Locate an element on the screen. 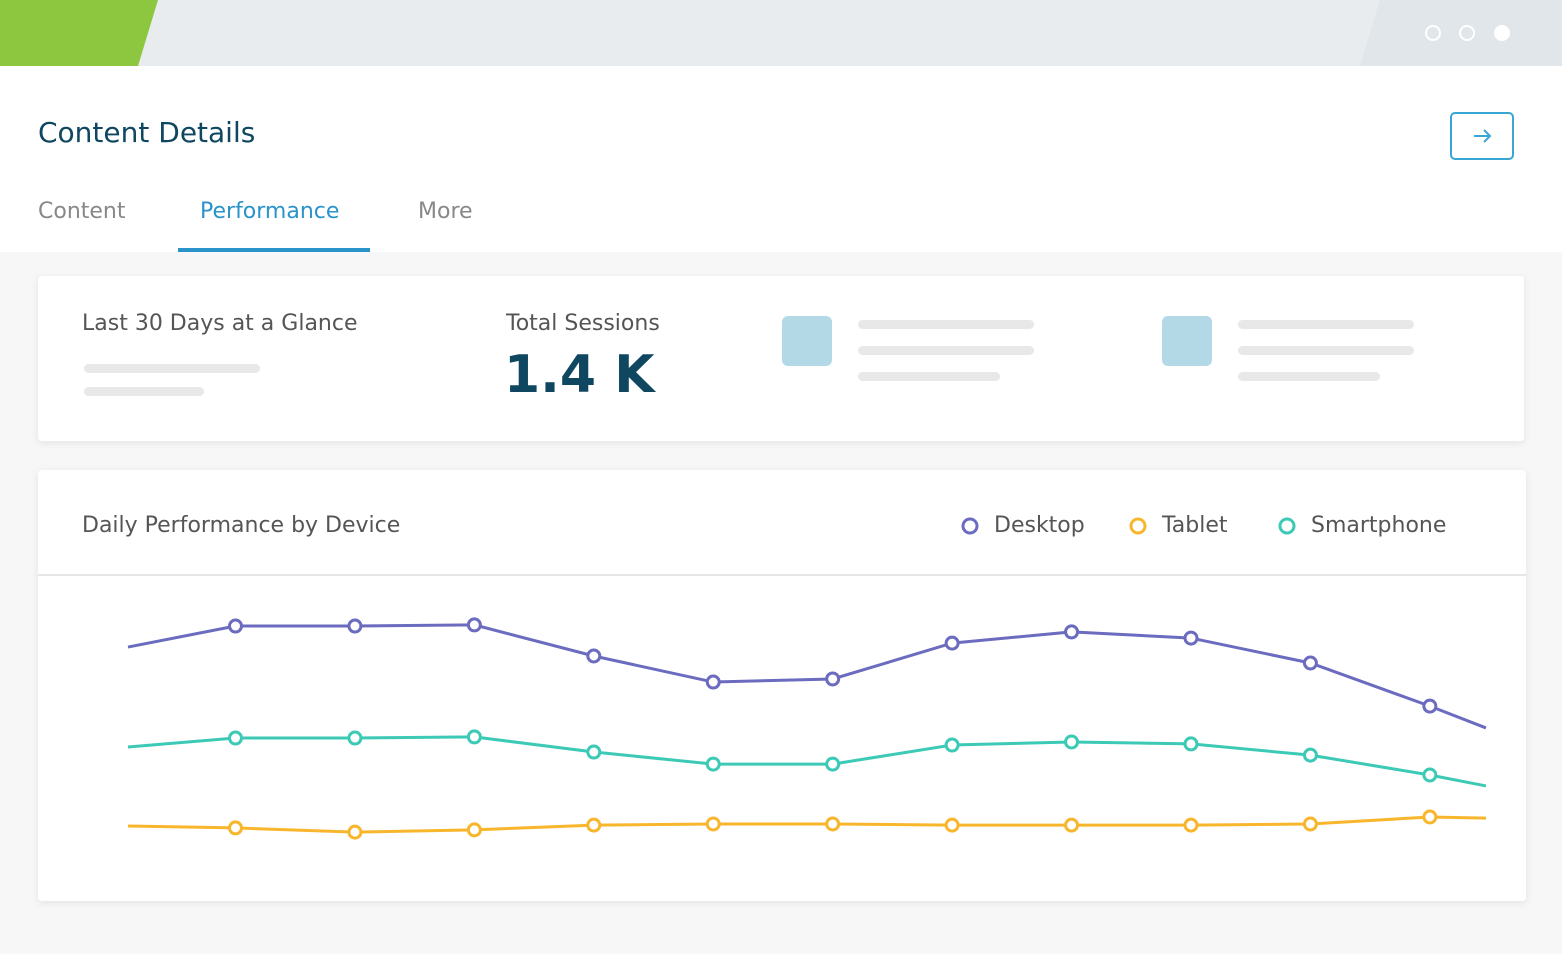  tab: More is located at coordinates (445, 211).